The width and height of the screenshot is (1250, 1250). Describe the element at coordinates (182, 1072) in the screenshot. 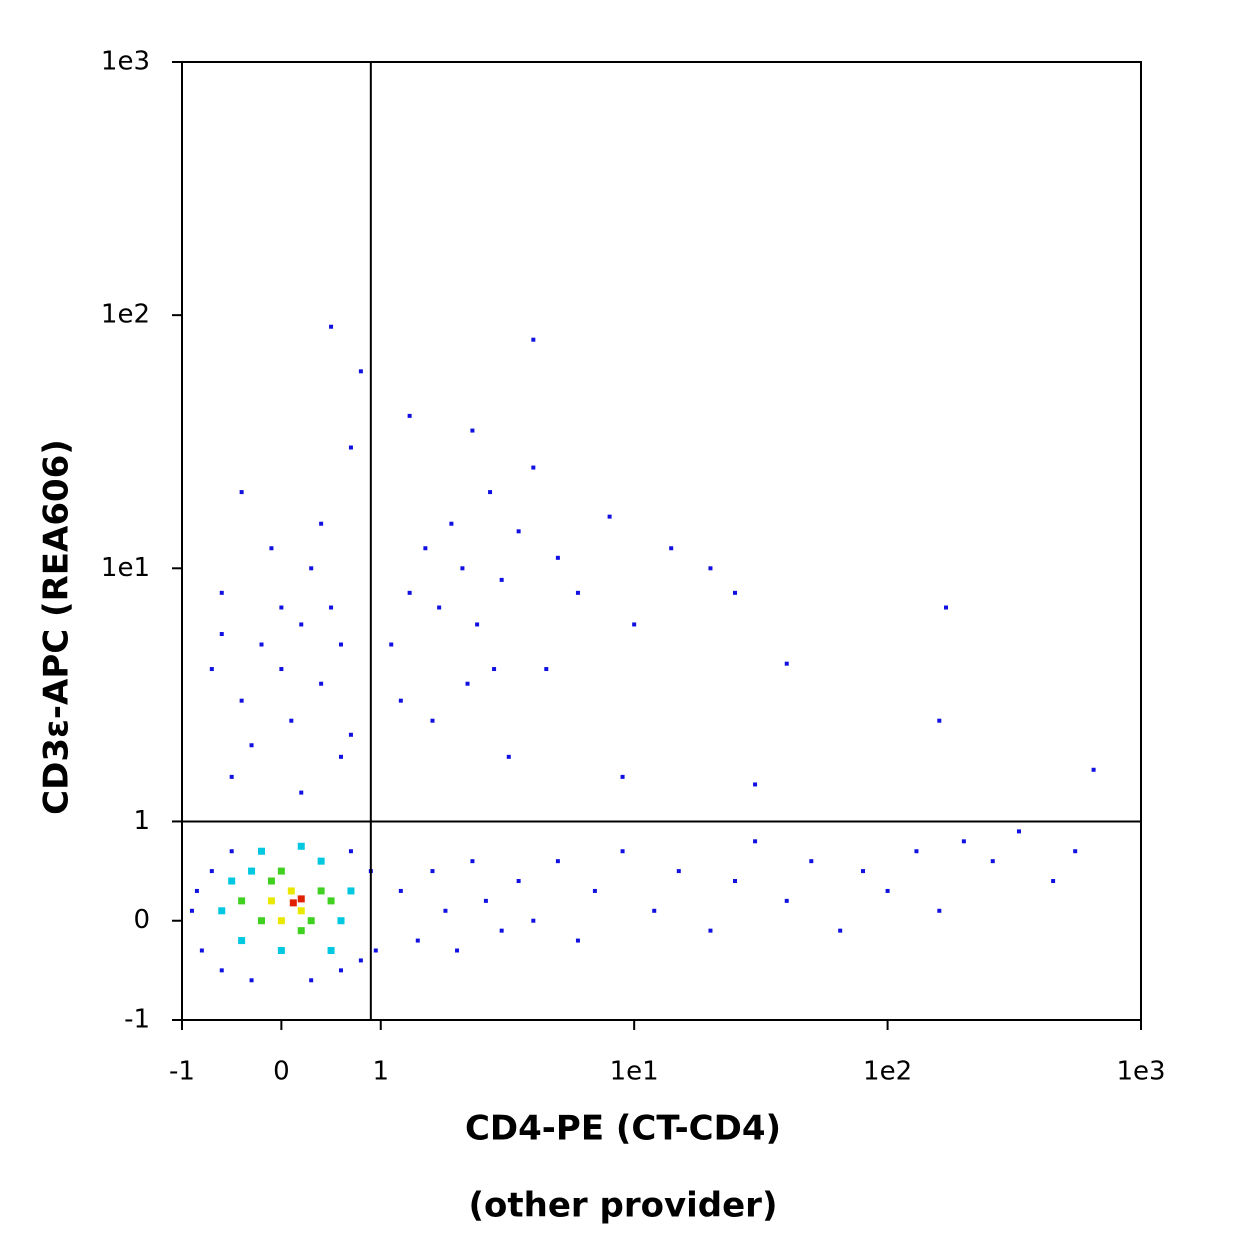

I see `x-tick-label: -1` at that location.